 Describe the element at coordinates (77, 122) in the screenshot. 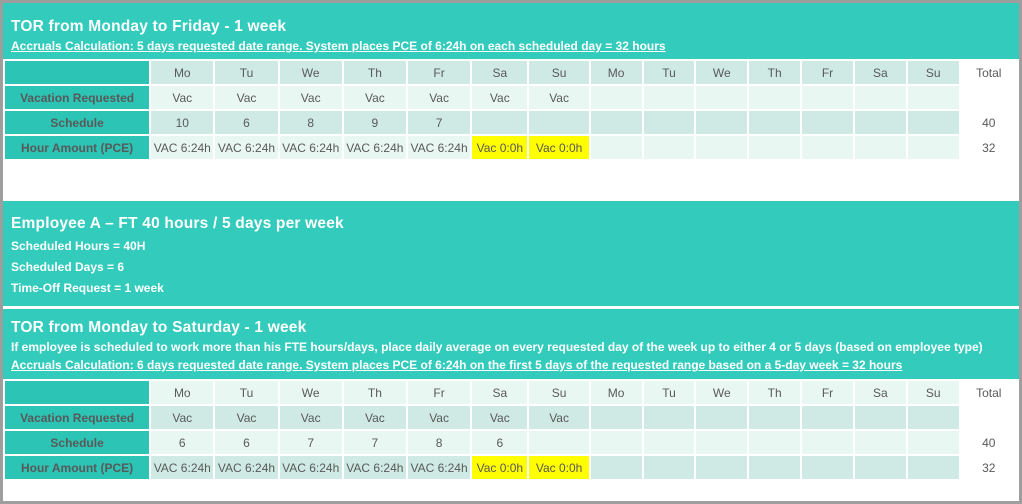

I see `row-label-cell: Schedule` at that location.